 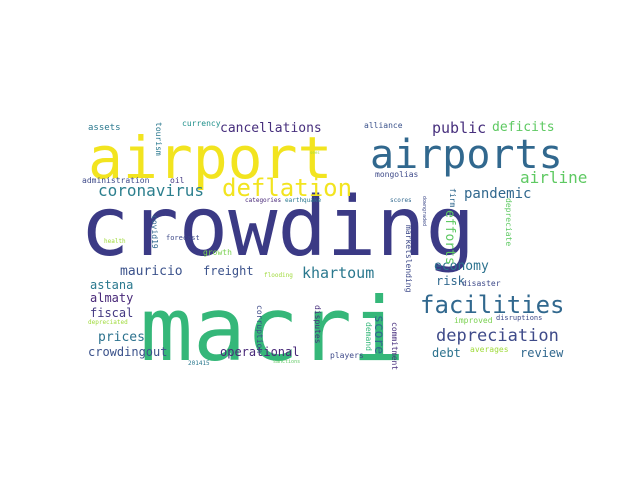 I want to click on word-forecast: forecast, so click(x=183, y=238).